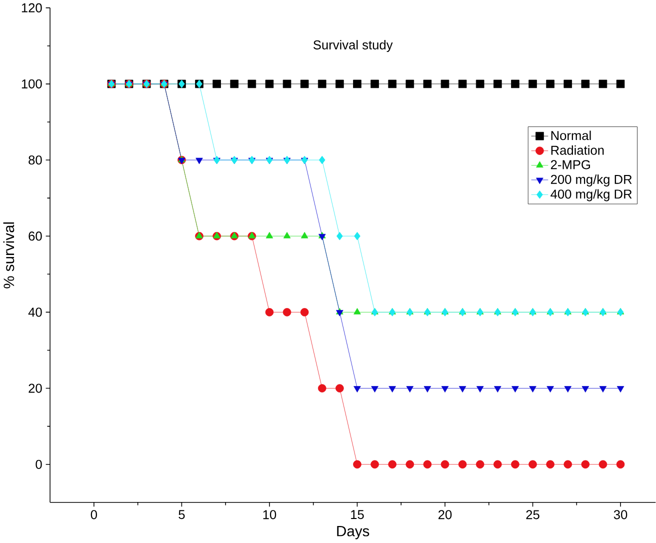 Image resolution: width=656 pixels, height=543 pixels. Describe the element at coordinates (353, 533) in the screenshot. I see `x-axis-title: Days` at that location.